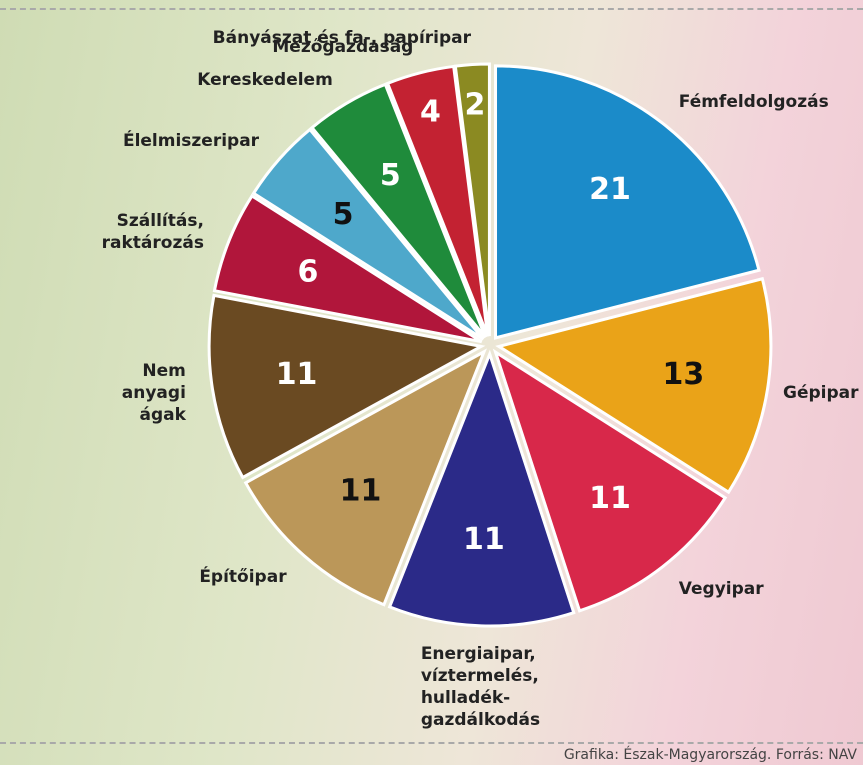 This screenshot has width=863, height=765. I want to click on category-label: Nem anyagi ágak, so click(153, 393).